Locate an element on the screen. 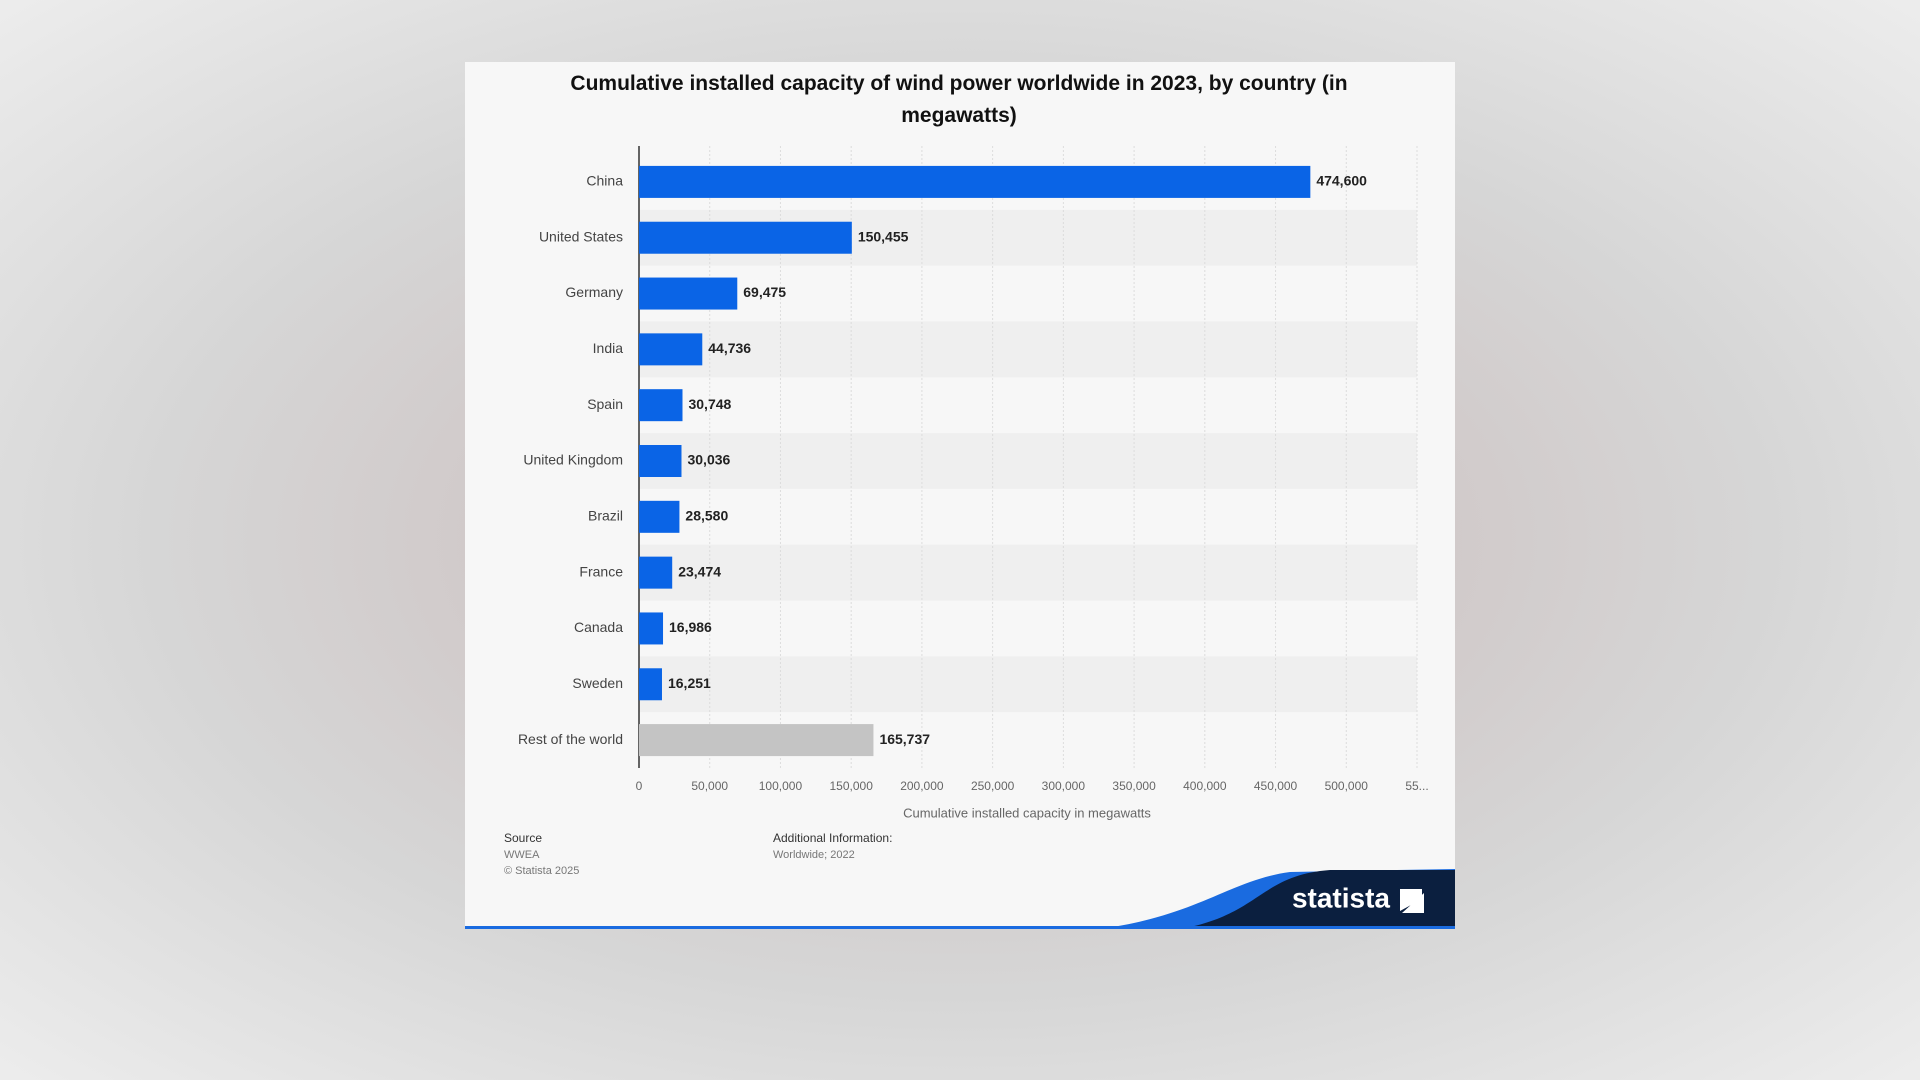 This screenshot has height=1080, width=1920. additional-info-label: Additional Information: is located at coordinates (832, 838).